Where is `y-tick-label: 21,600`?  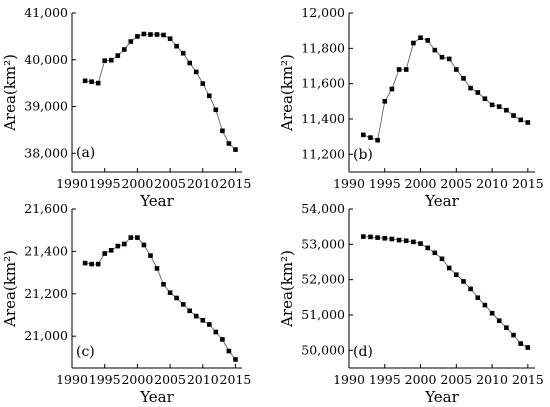
y-tick-label: 21,600 is located at coordinates (46, 208).